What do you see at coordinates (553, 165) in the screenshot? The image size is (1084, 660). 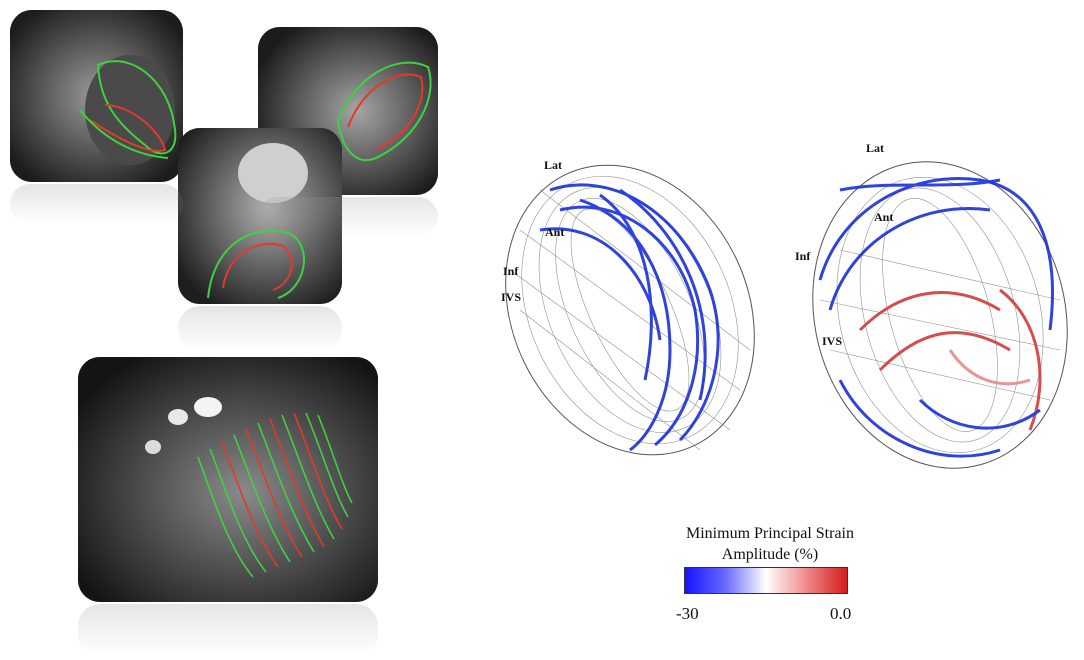 I see `label-lat-left: Lat` at bounding box center [553, 165].